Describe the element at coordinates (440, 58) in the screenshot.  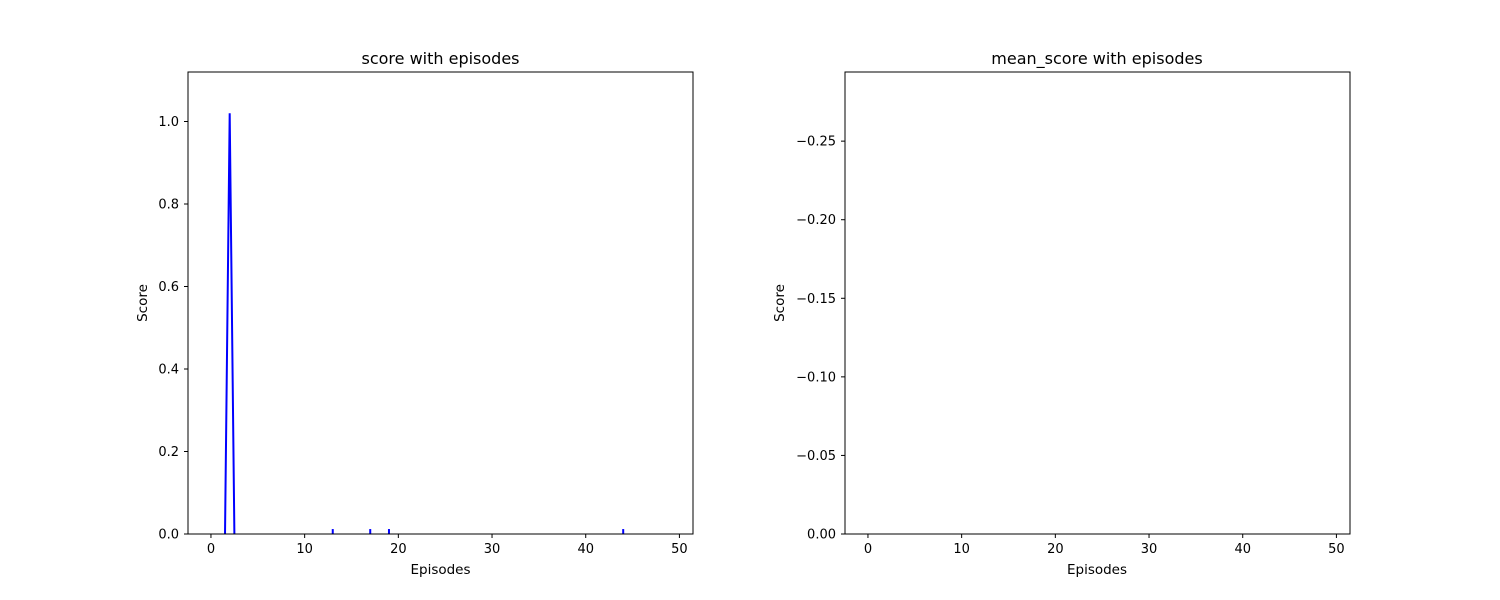
I see `chart-title: score with episodes` at that location.